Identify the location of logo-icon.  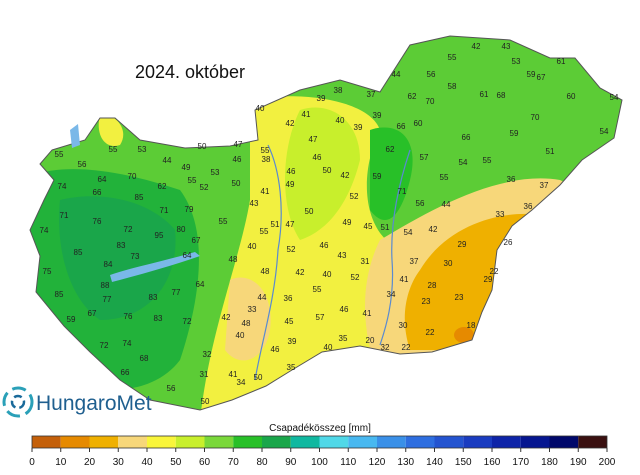
(18, 402).